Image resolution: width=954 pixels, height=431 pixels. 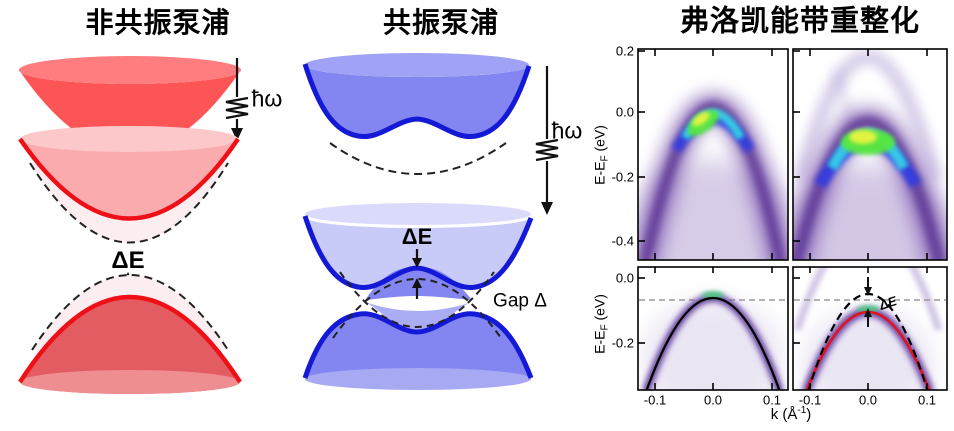 What do you see at coordinates (128, 260) in the screenshot?
I see `delta-e-label-left: ΔE` at bounding box center [128, 260].